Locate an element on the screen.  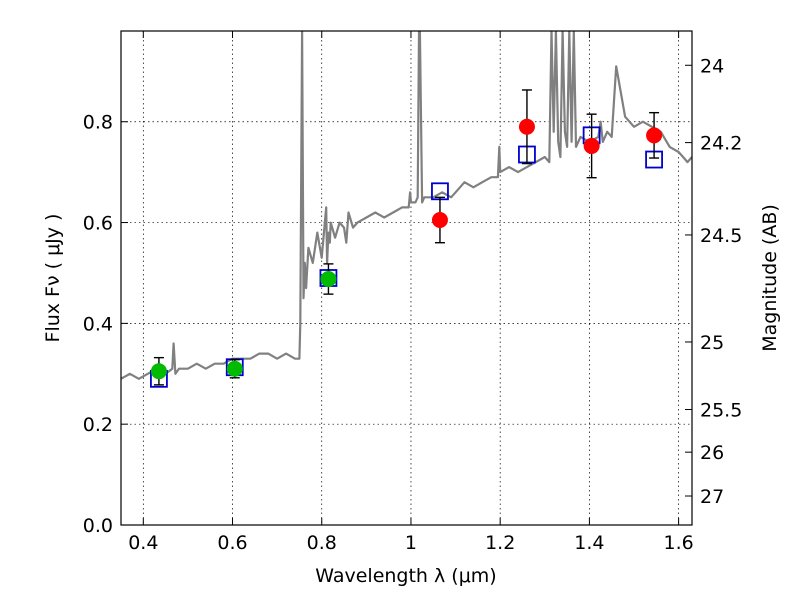
right-axis-label: Magnitude (AB) is located at coordinates (770, 278).